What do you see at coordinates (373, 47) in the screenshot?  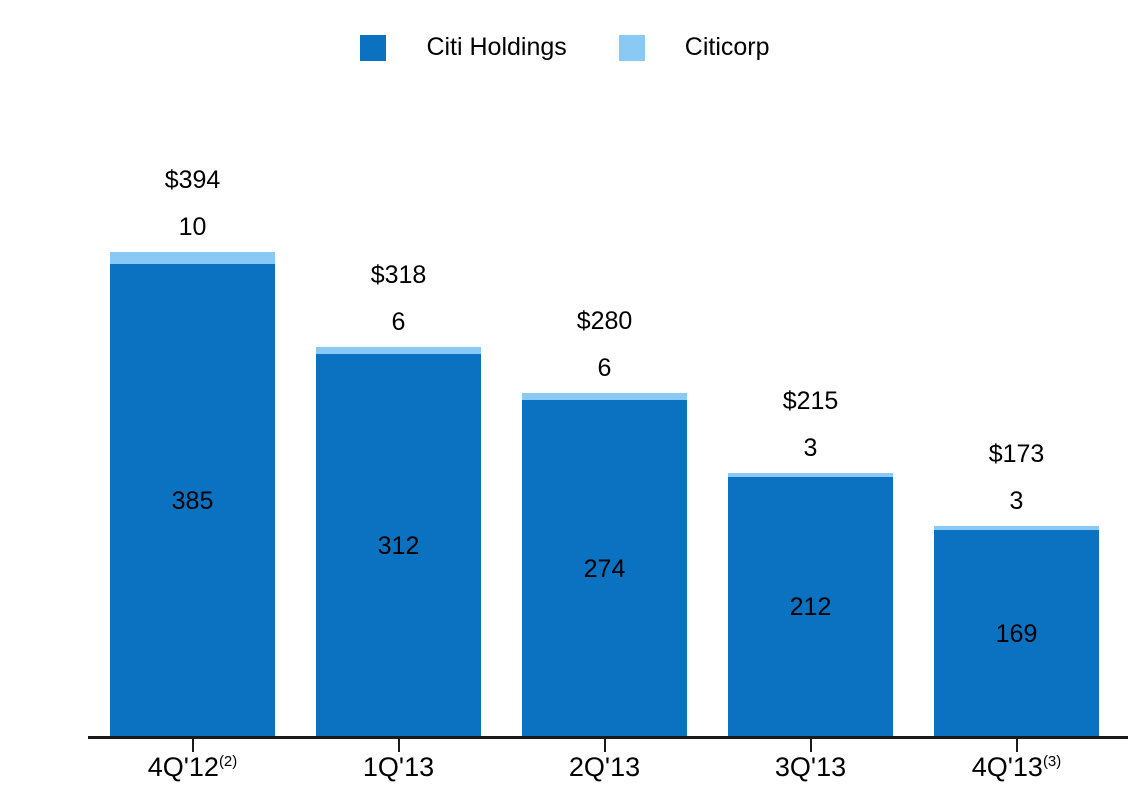 I see `legend-swatch-citi-holdings` at bounding box center [373, 47].